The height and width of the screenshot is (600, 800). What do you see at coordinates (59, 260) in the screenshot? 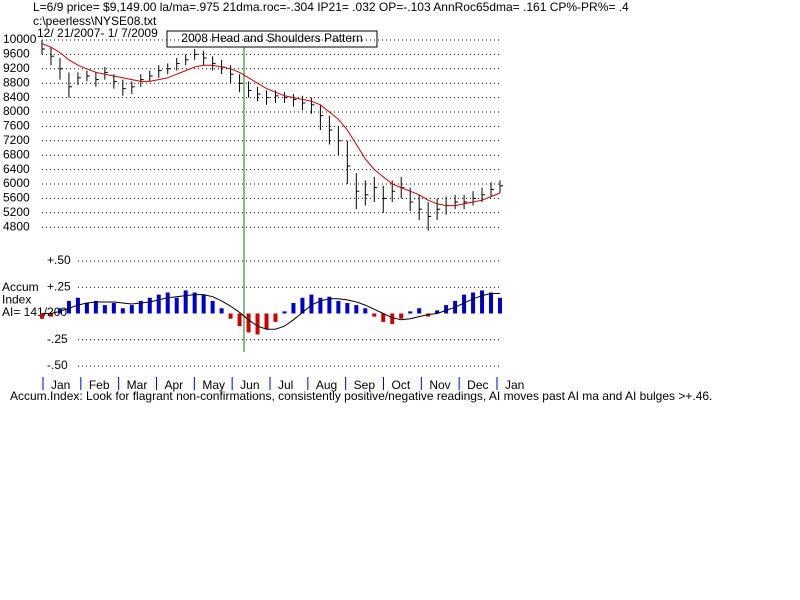
I see `y-tick-label: +.50` at bounding box center [59, 260].